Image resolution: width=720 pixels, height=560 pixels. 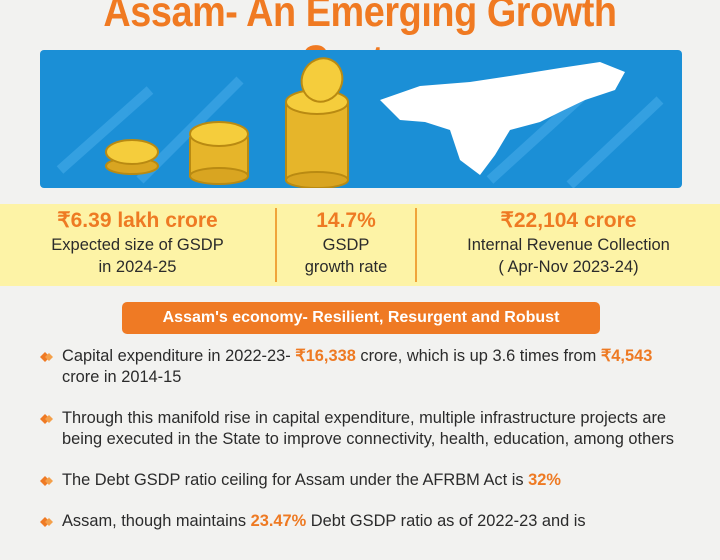 I want to click on stat-label: in 2024-25, so click(x=137, y=267).